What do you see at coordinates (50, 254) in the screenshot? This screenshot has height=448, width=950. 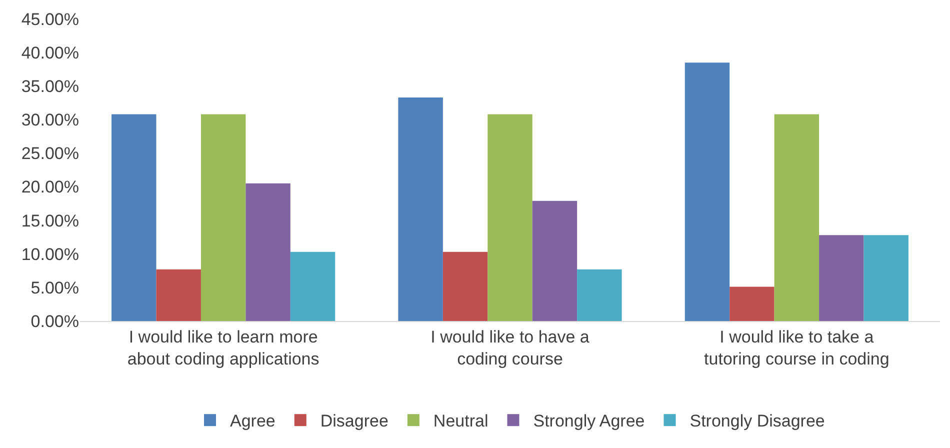 I see `y-tick-label: 10.00%` at bounding box center [50, 254].